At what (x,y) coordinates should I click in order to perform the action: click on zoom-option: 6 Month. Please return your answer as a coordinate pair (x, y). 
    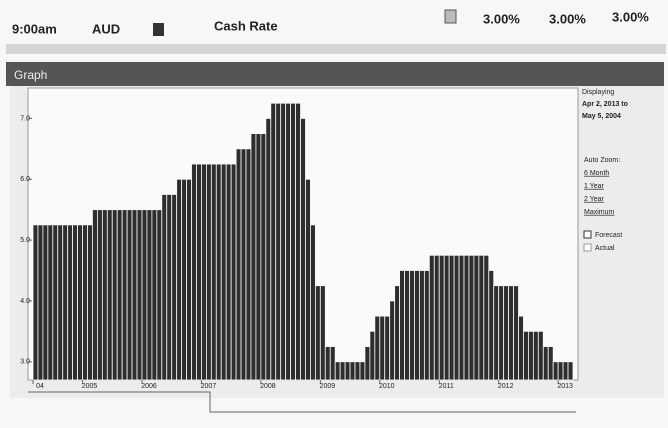
    Looking at the image, I should click on (596, 173).